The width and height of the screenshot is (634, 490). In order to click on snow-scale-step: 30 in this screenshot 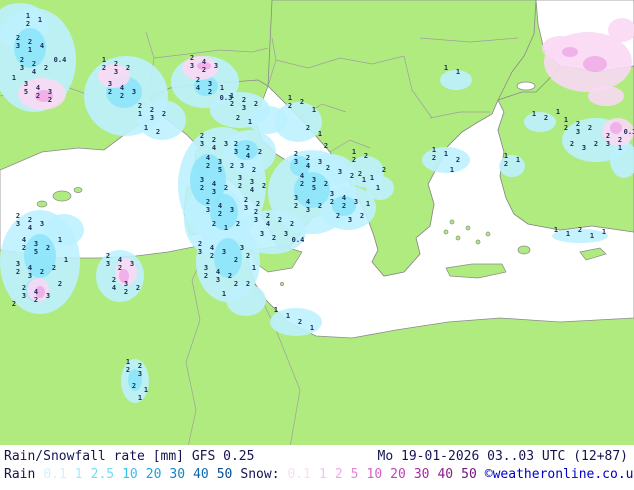, I will do `click(421, 474)`.